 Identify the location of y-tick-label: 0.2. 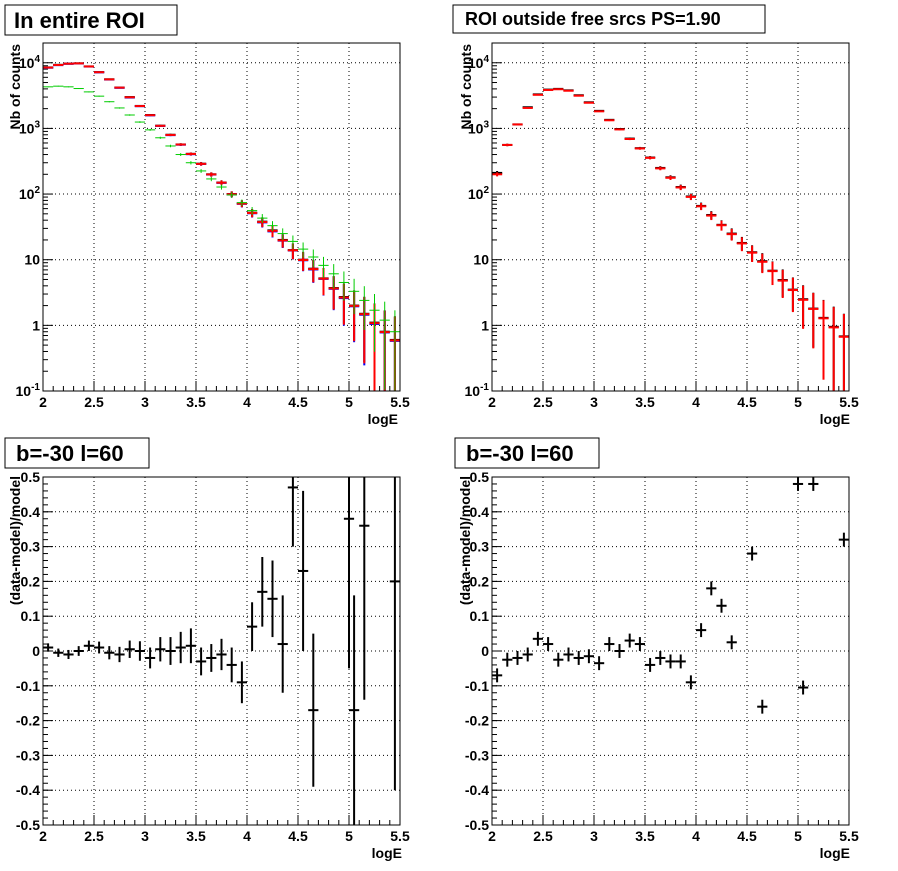
(31, 581).